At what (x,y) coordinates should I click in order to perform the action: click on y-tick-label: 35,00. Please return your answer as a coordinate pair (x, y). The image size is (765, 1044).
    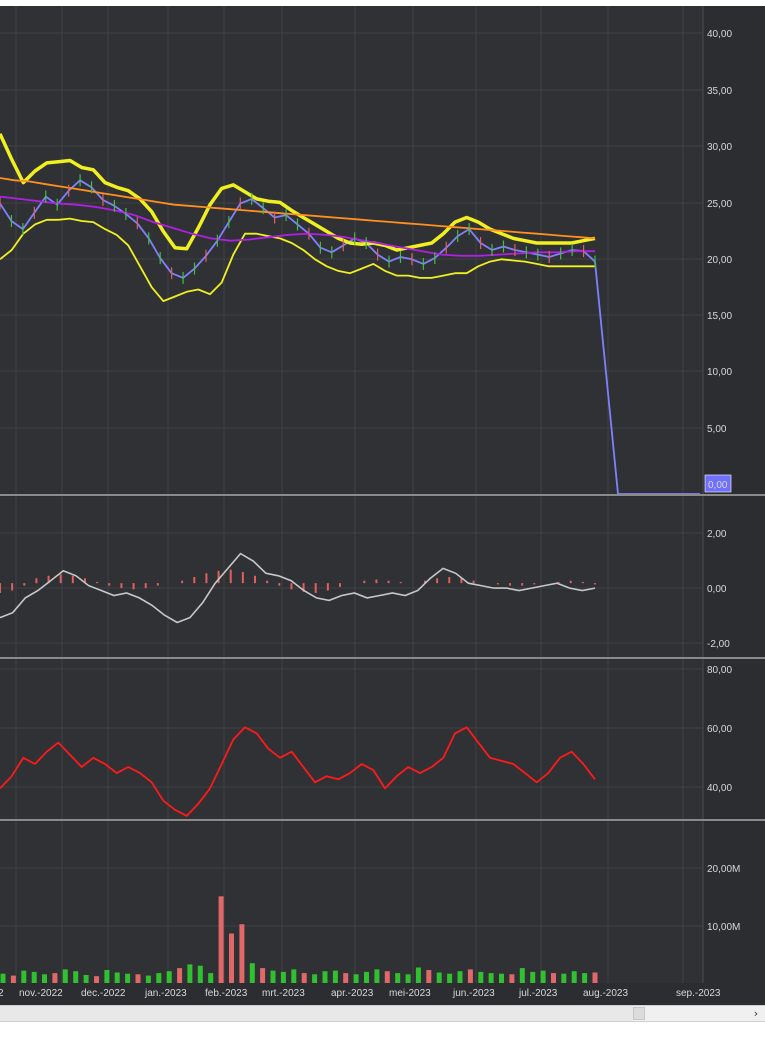
    Looking at the image, I should click on (719, 91).